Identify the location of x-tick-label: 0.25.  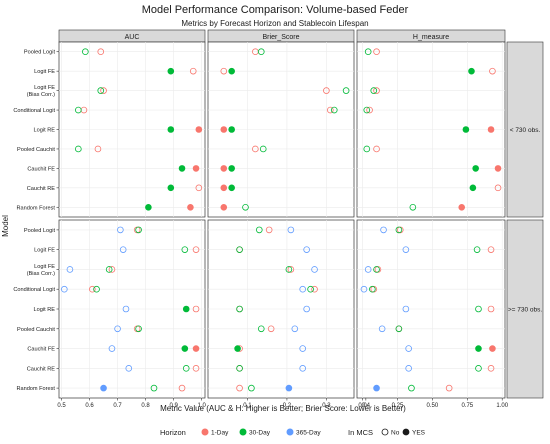
(398, 406).